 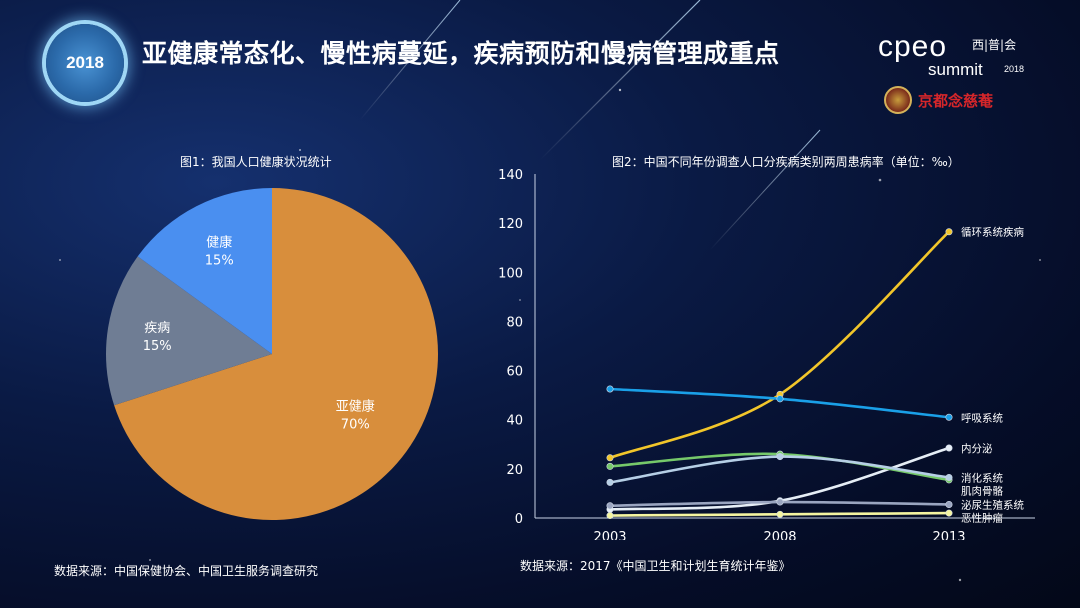 I want to click on sponsor-emblem-icon, so click(x=898, y=100).